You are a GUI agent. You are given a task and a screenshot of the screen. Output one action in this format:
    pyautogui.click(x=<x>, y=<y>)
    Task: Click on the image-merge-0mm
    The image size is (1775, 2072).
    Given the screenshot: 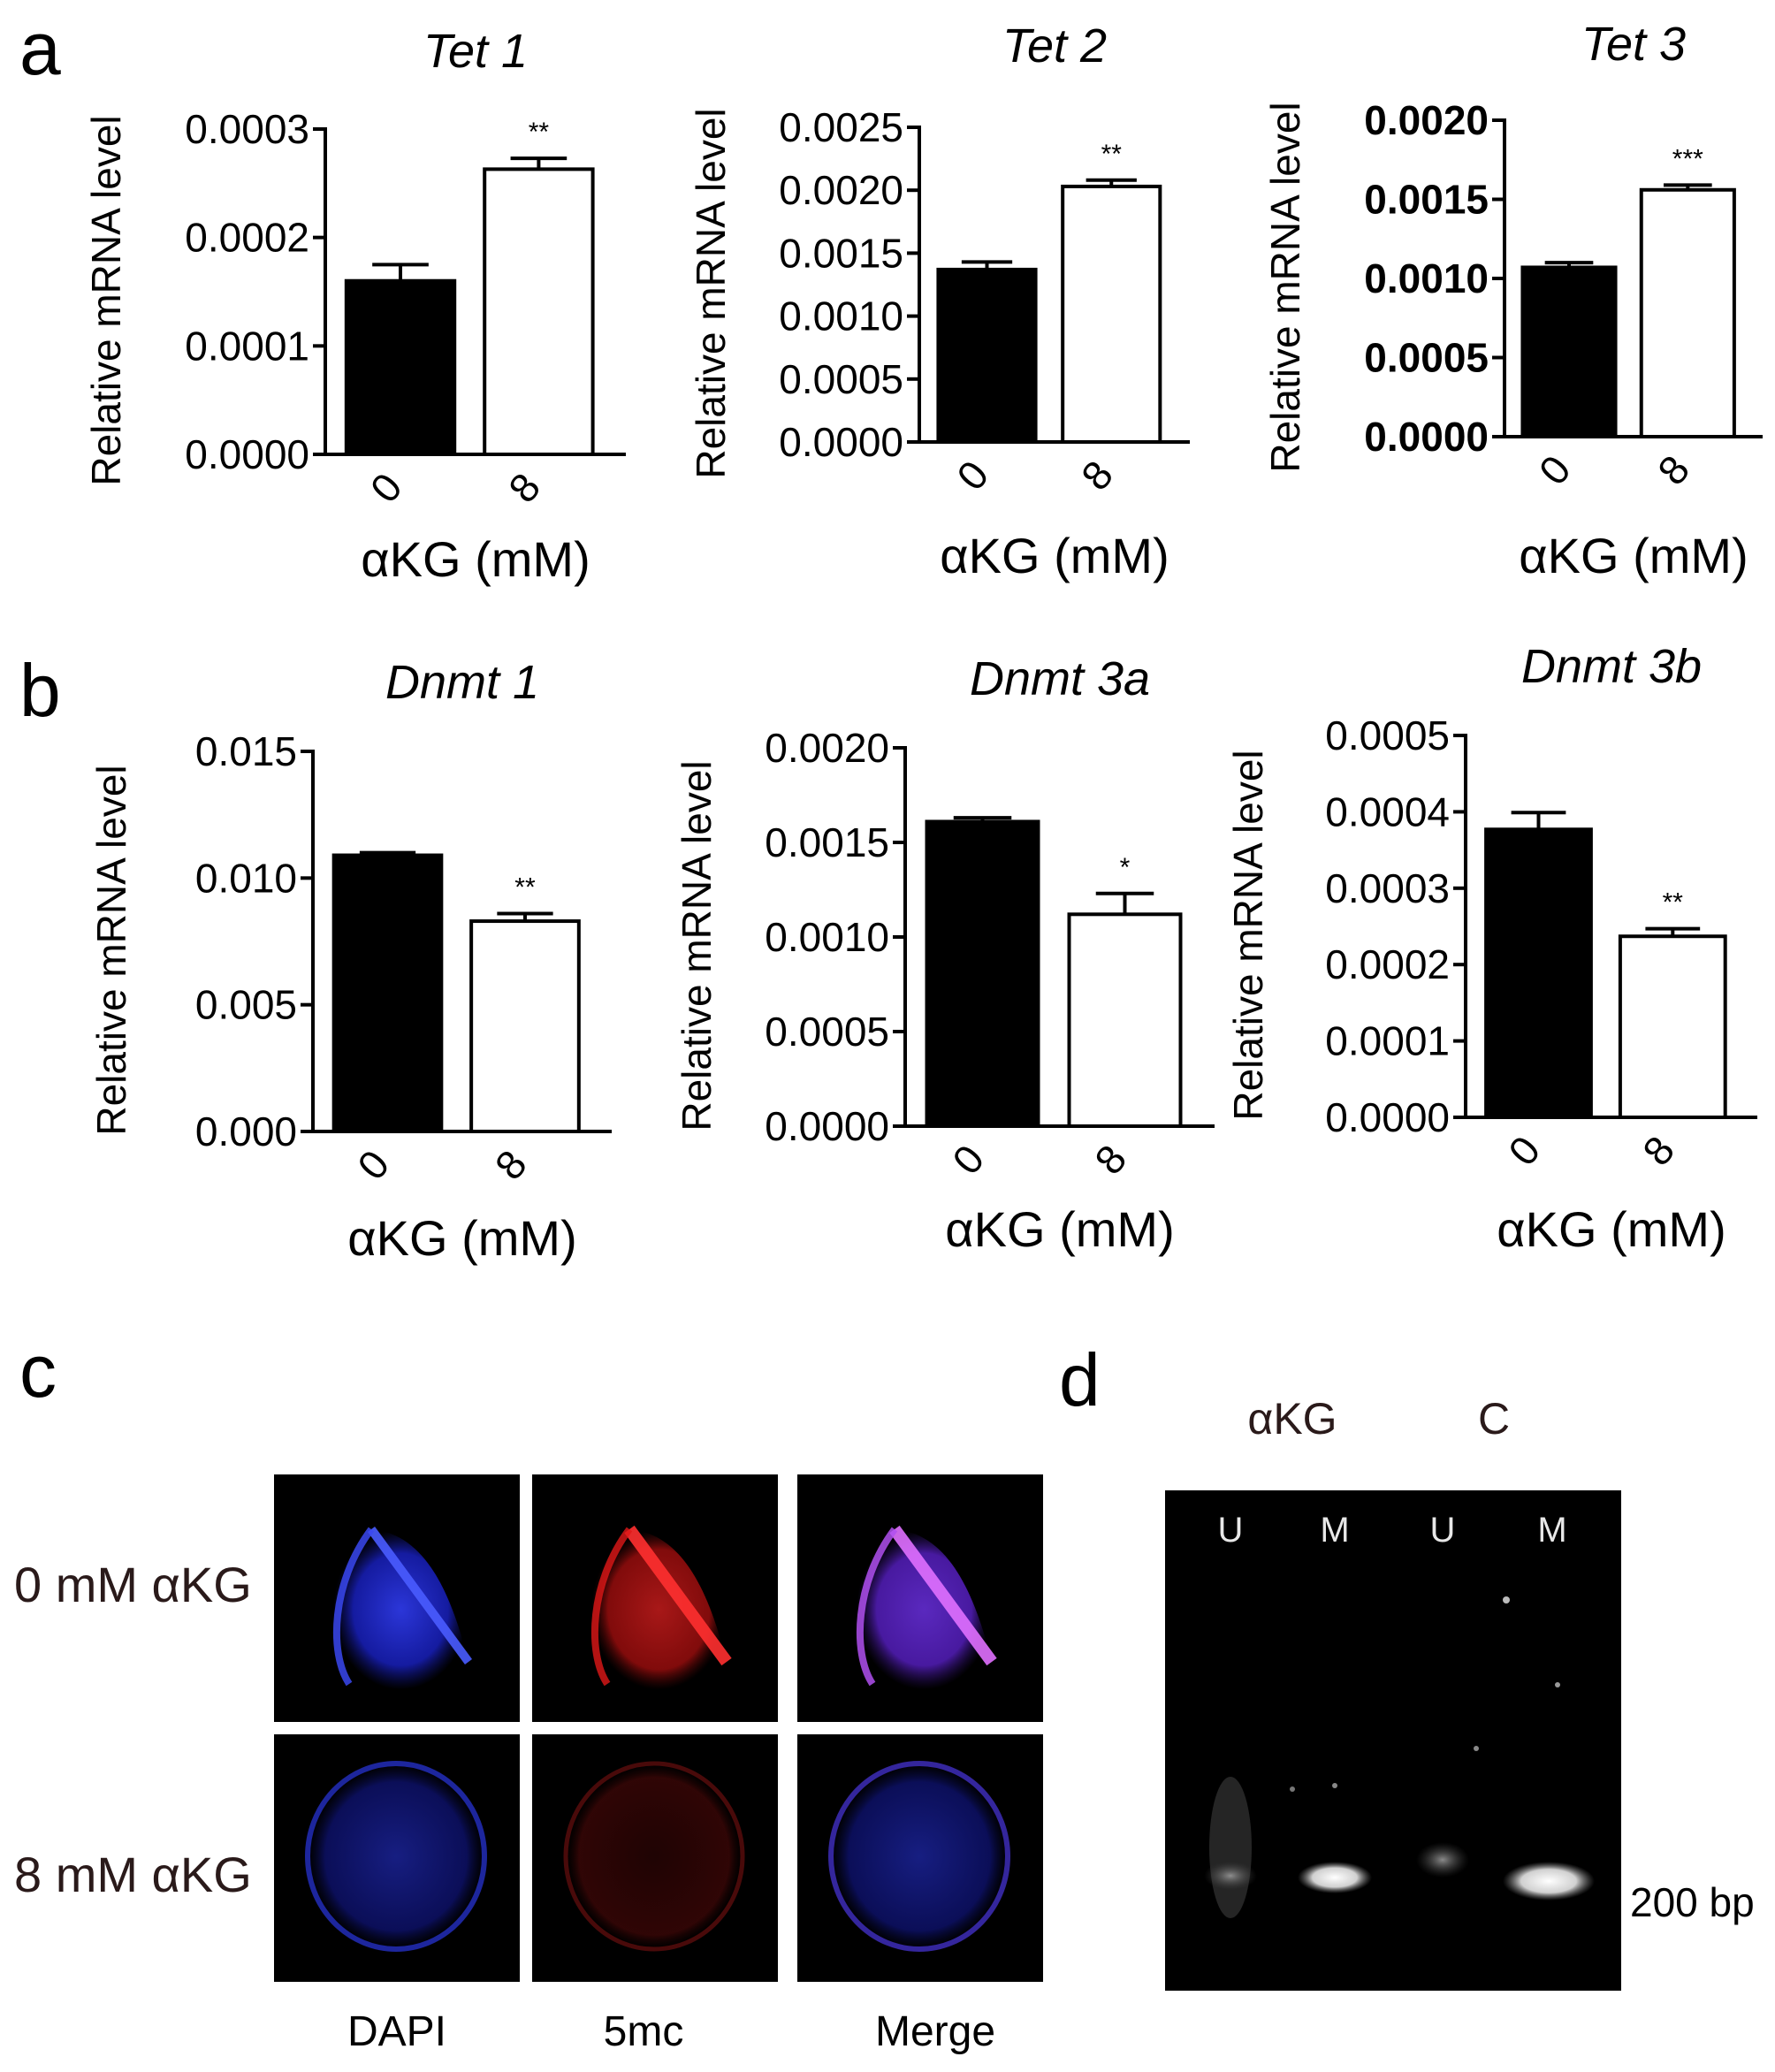 What is the action you would take?
    pyautogui.click(x=920, y=1598)
    